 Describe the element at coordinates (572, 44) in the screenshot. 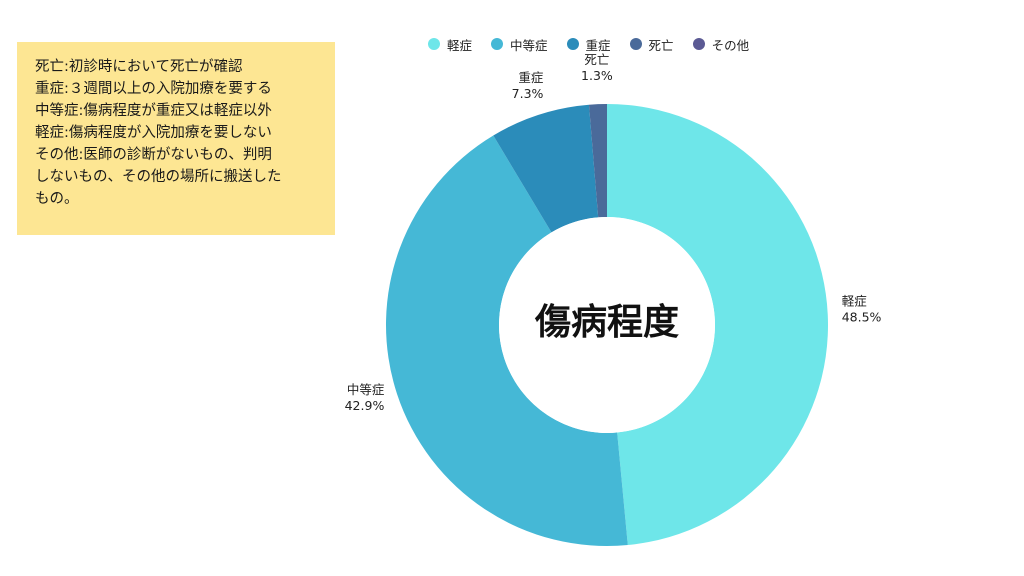

I see `legend-dot-severe` at that location.